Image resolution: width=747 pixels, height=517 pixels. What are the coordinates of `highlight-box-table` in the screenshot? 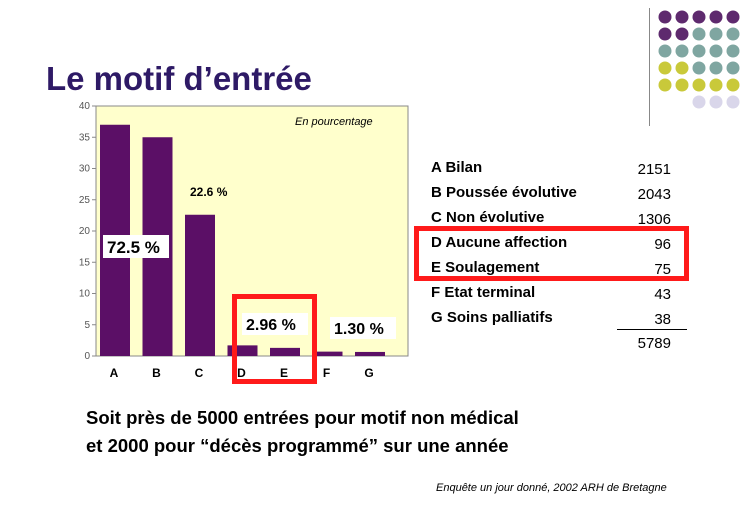 It's located at (551, 253).